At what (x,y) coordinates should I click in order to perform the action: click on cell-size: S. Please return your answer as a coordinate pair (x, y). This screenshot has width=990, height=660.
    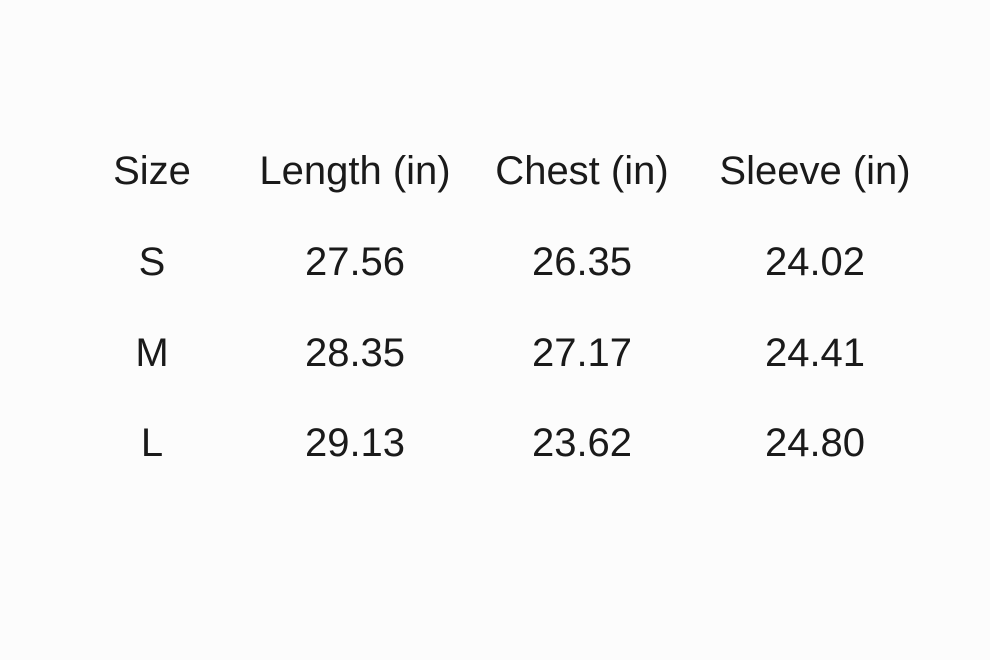
    Looking at the image, I should click on (152, 262).